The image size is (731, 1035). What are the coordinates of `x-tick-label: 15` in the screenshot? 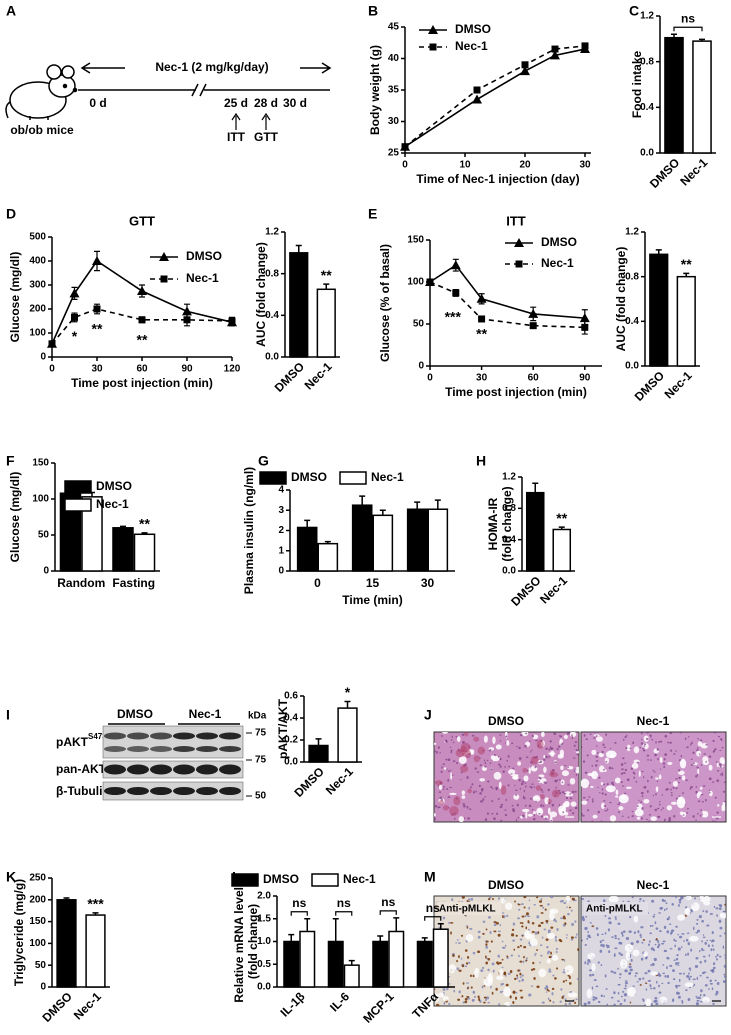 It's located at (373, 583).